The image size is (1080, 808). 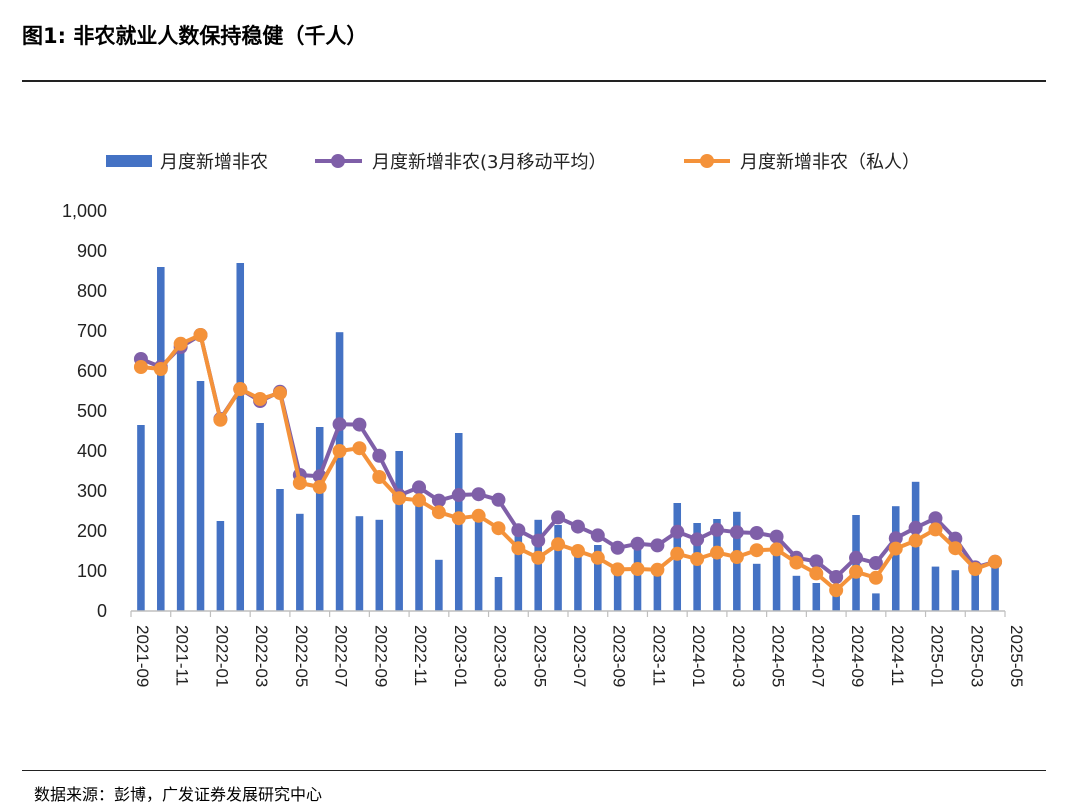 I want to click on x-tick-label: 2023-07, so click(x=579, y=656).